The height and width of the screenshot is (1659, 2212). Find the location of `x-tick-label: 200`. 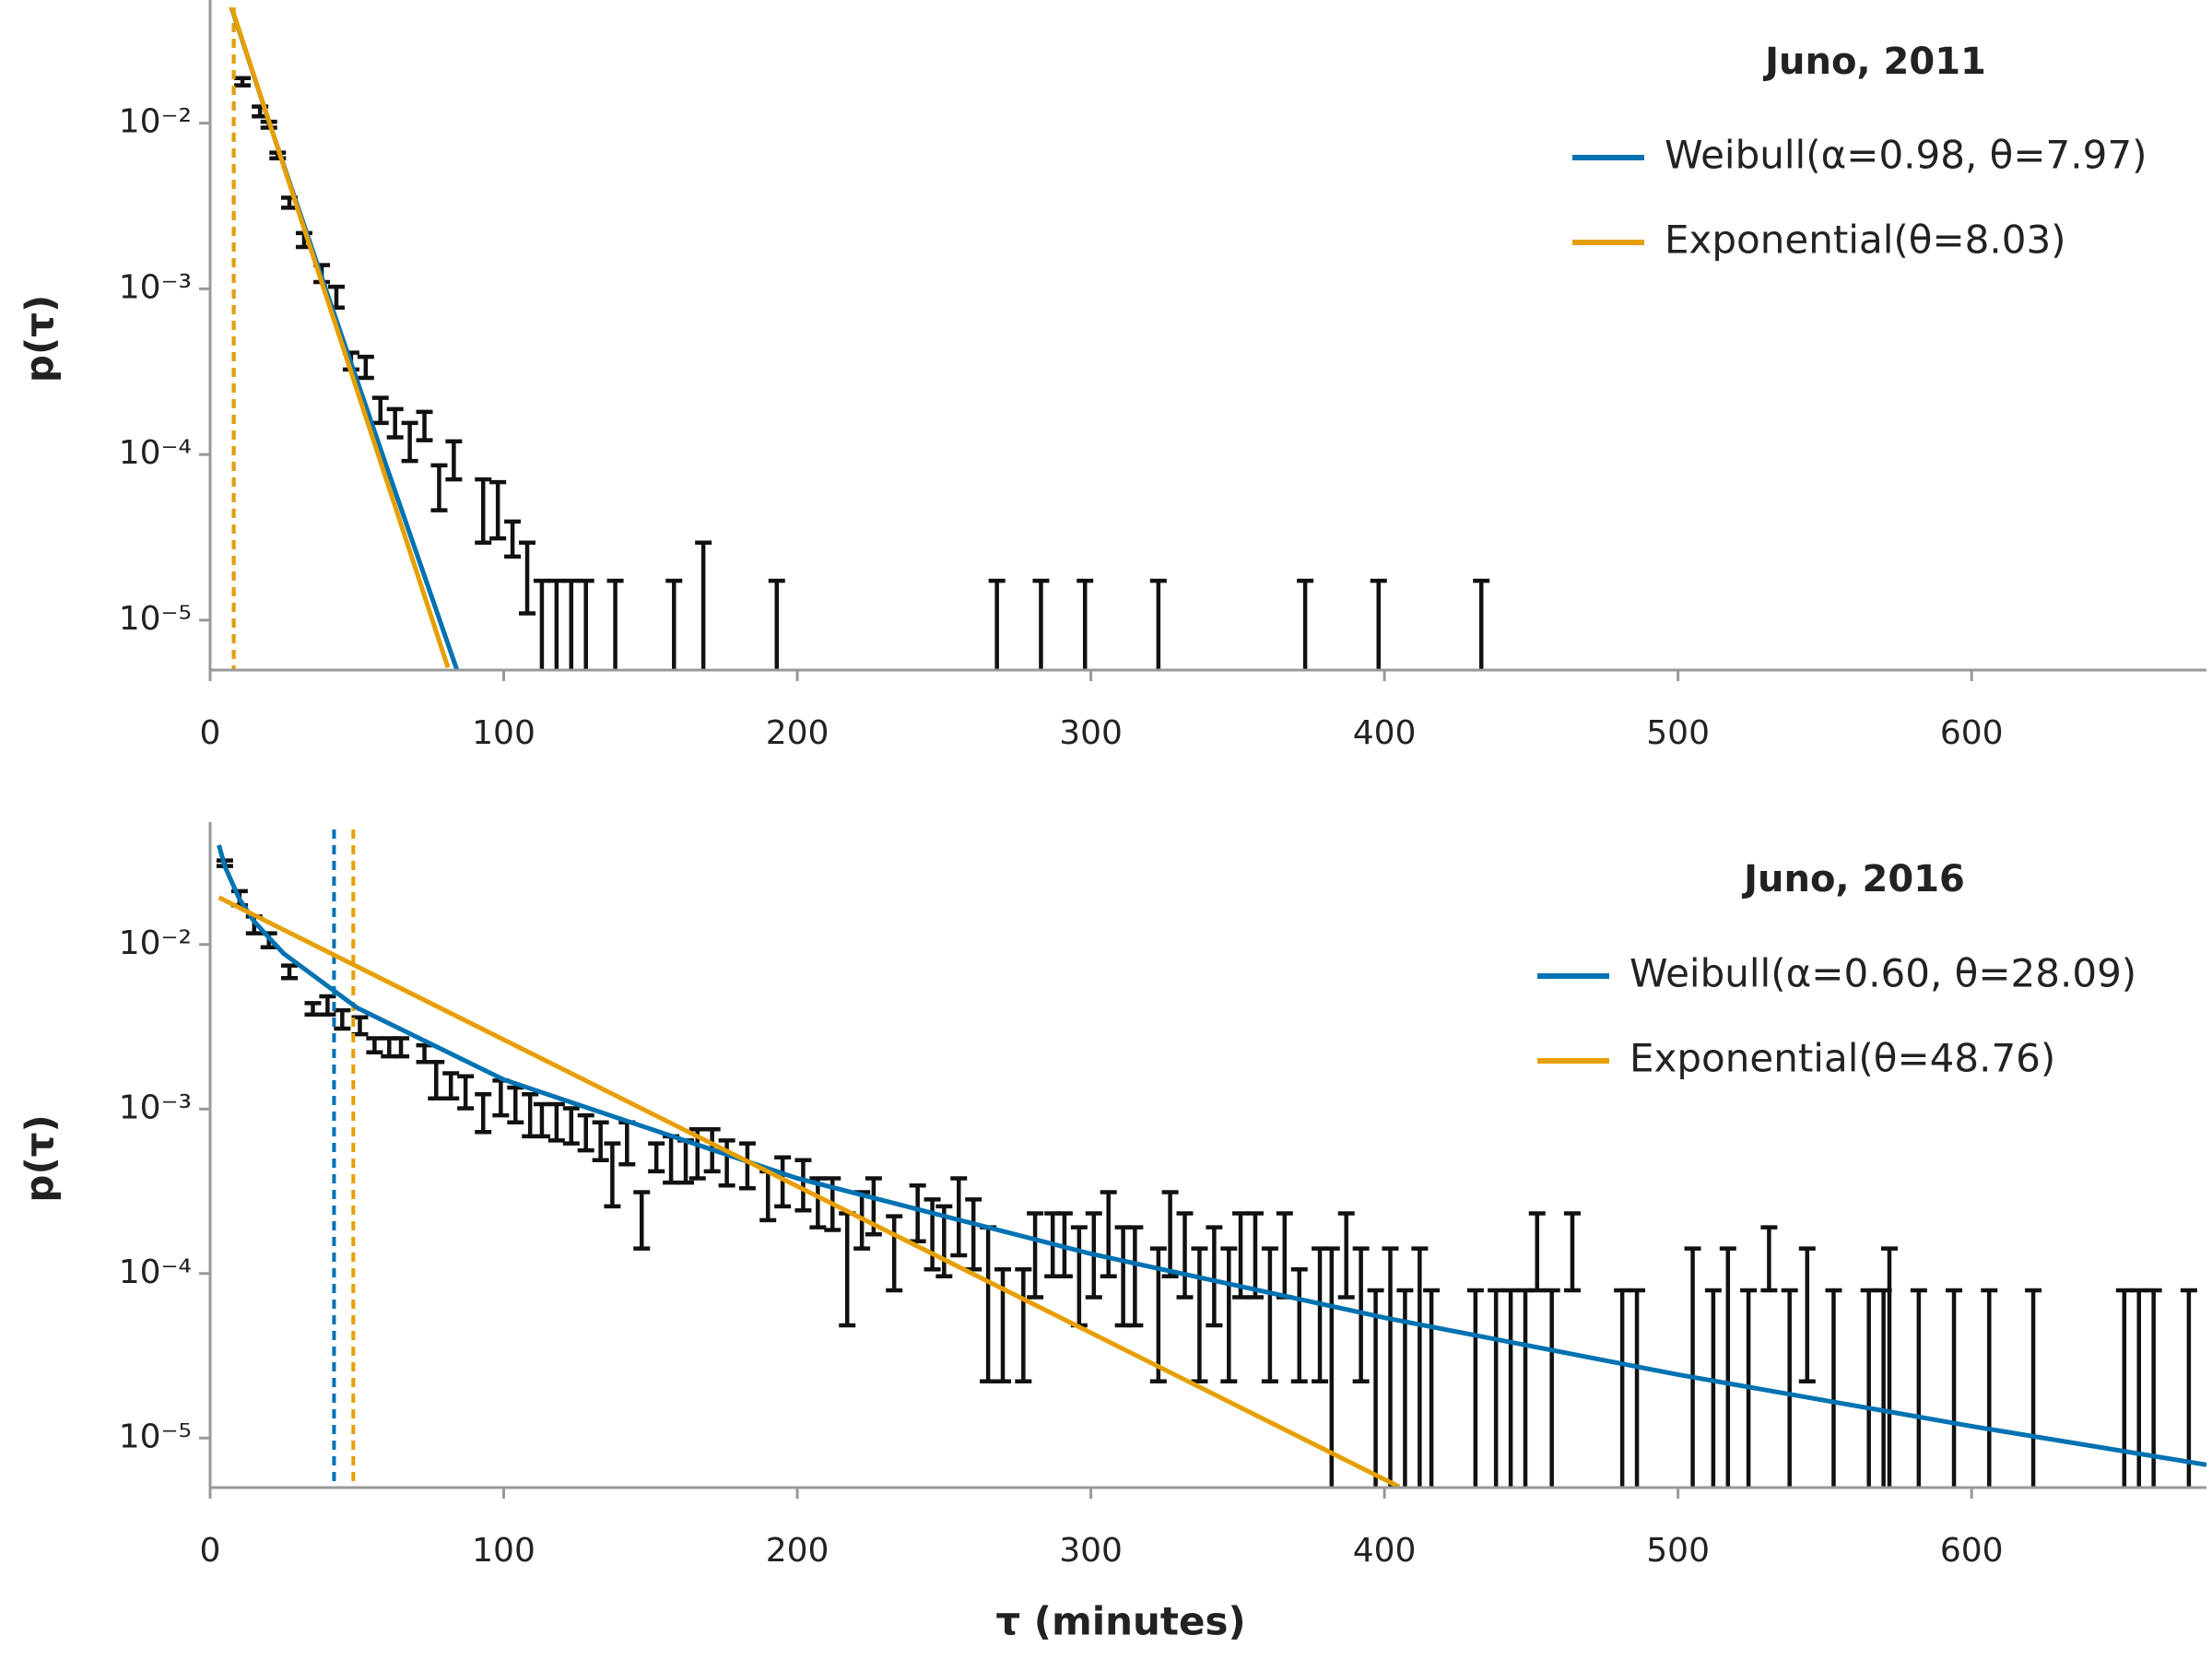

x-tick-label: 200 is located at coordinates (798, 733).